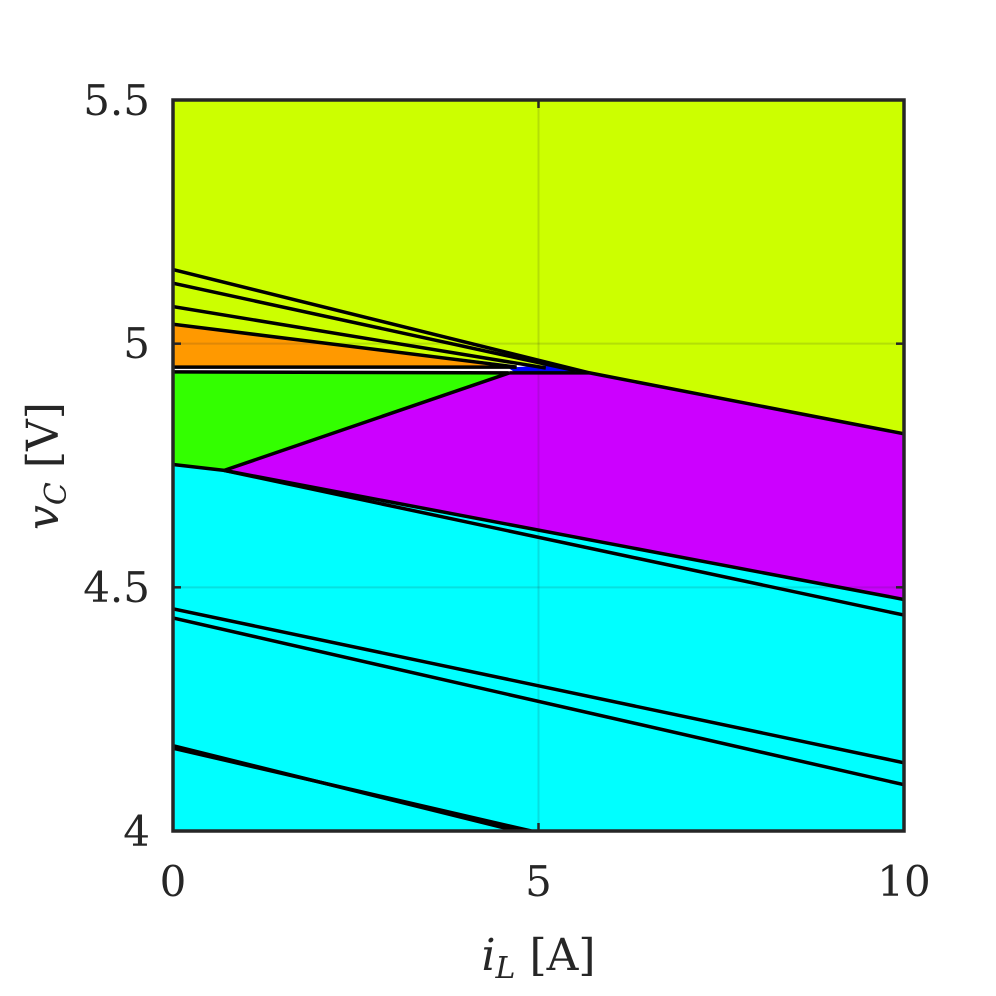 The width and height of the screenshot is (996, 996). I want to click on y-axis-label: vC [V], so click(46, 466).